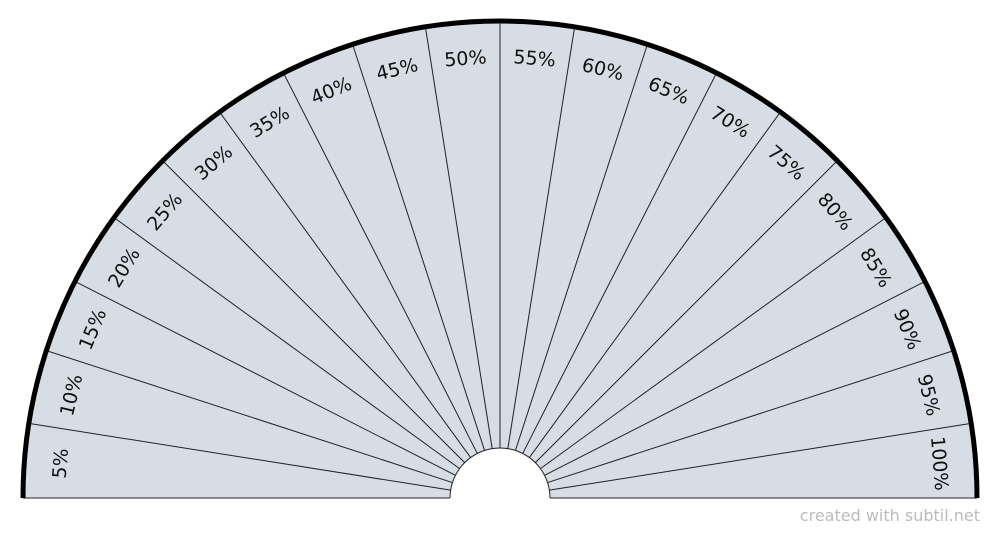 Image resolution: width=1000 pixels, height=540 pixels. I want to click on segment-label: 5%, so click(61, 464).